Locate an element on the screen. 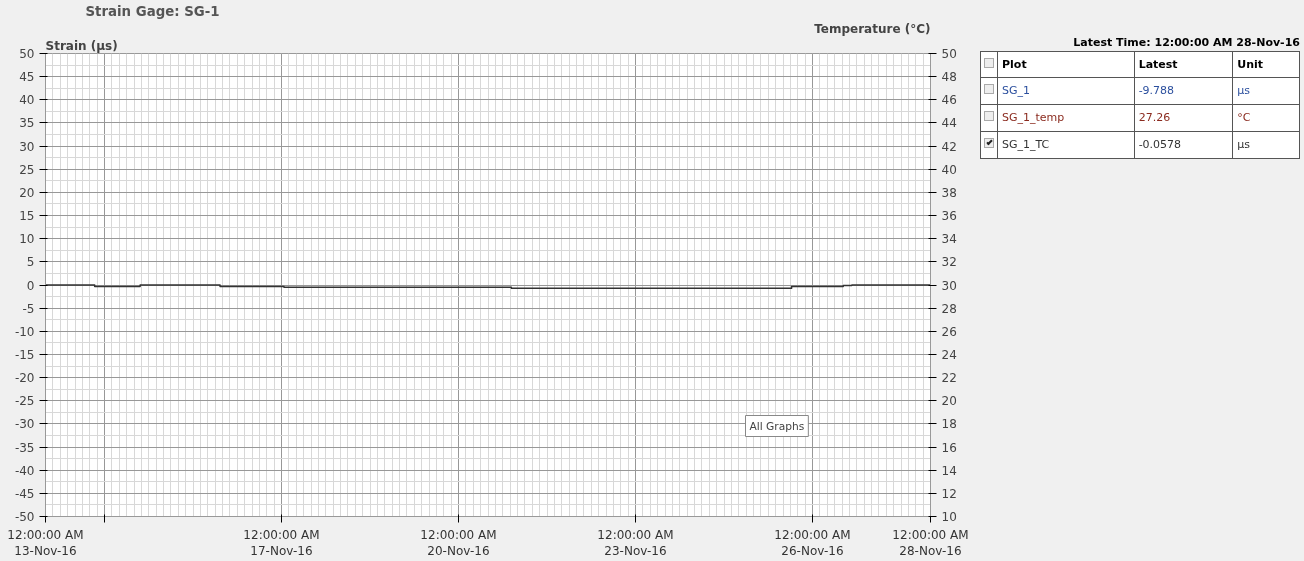 This screenshot has height=561, width=1304. text: -0.0578 is located at coordinates (1183, 145).